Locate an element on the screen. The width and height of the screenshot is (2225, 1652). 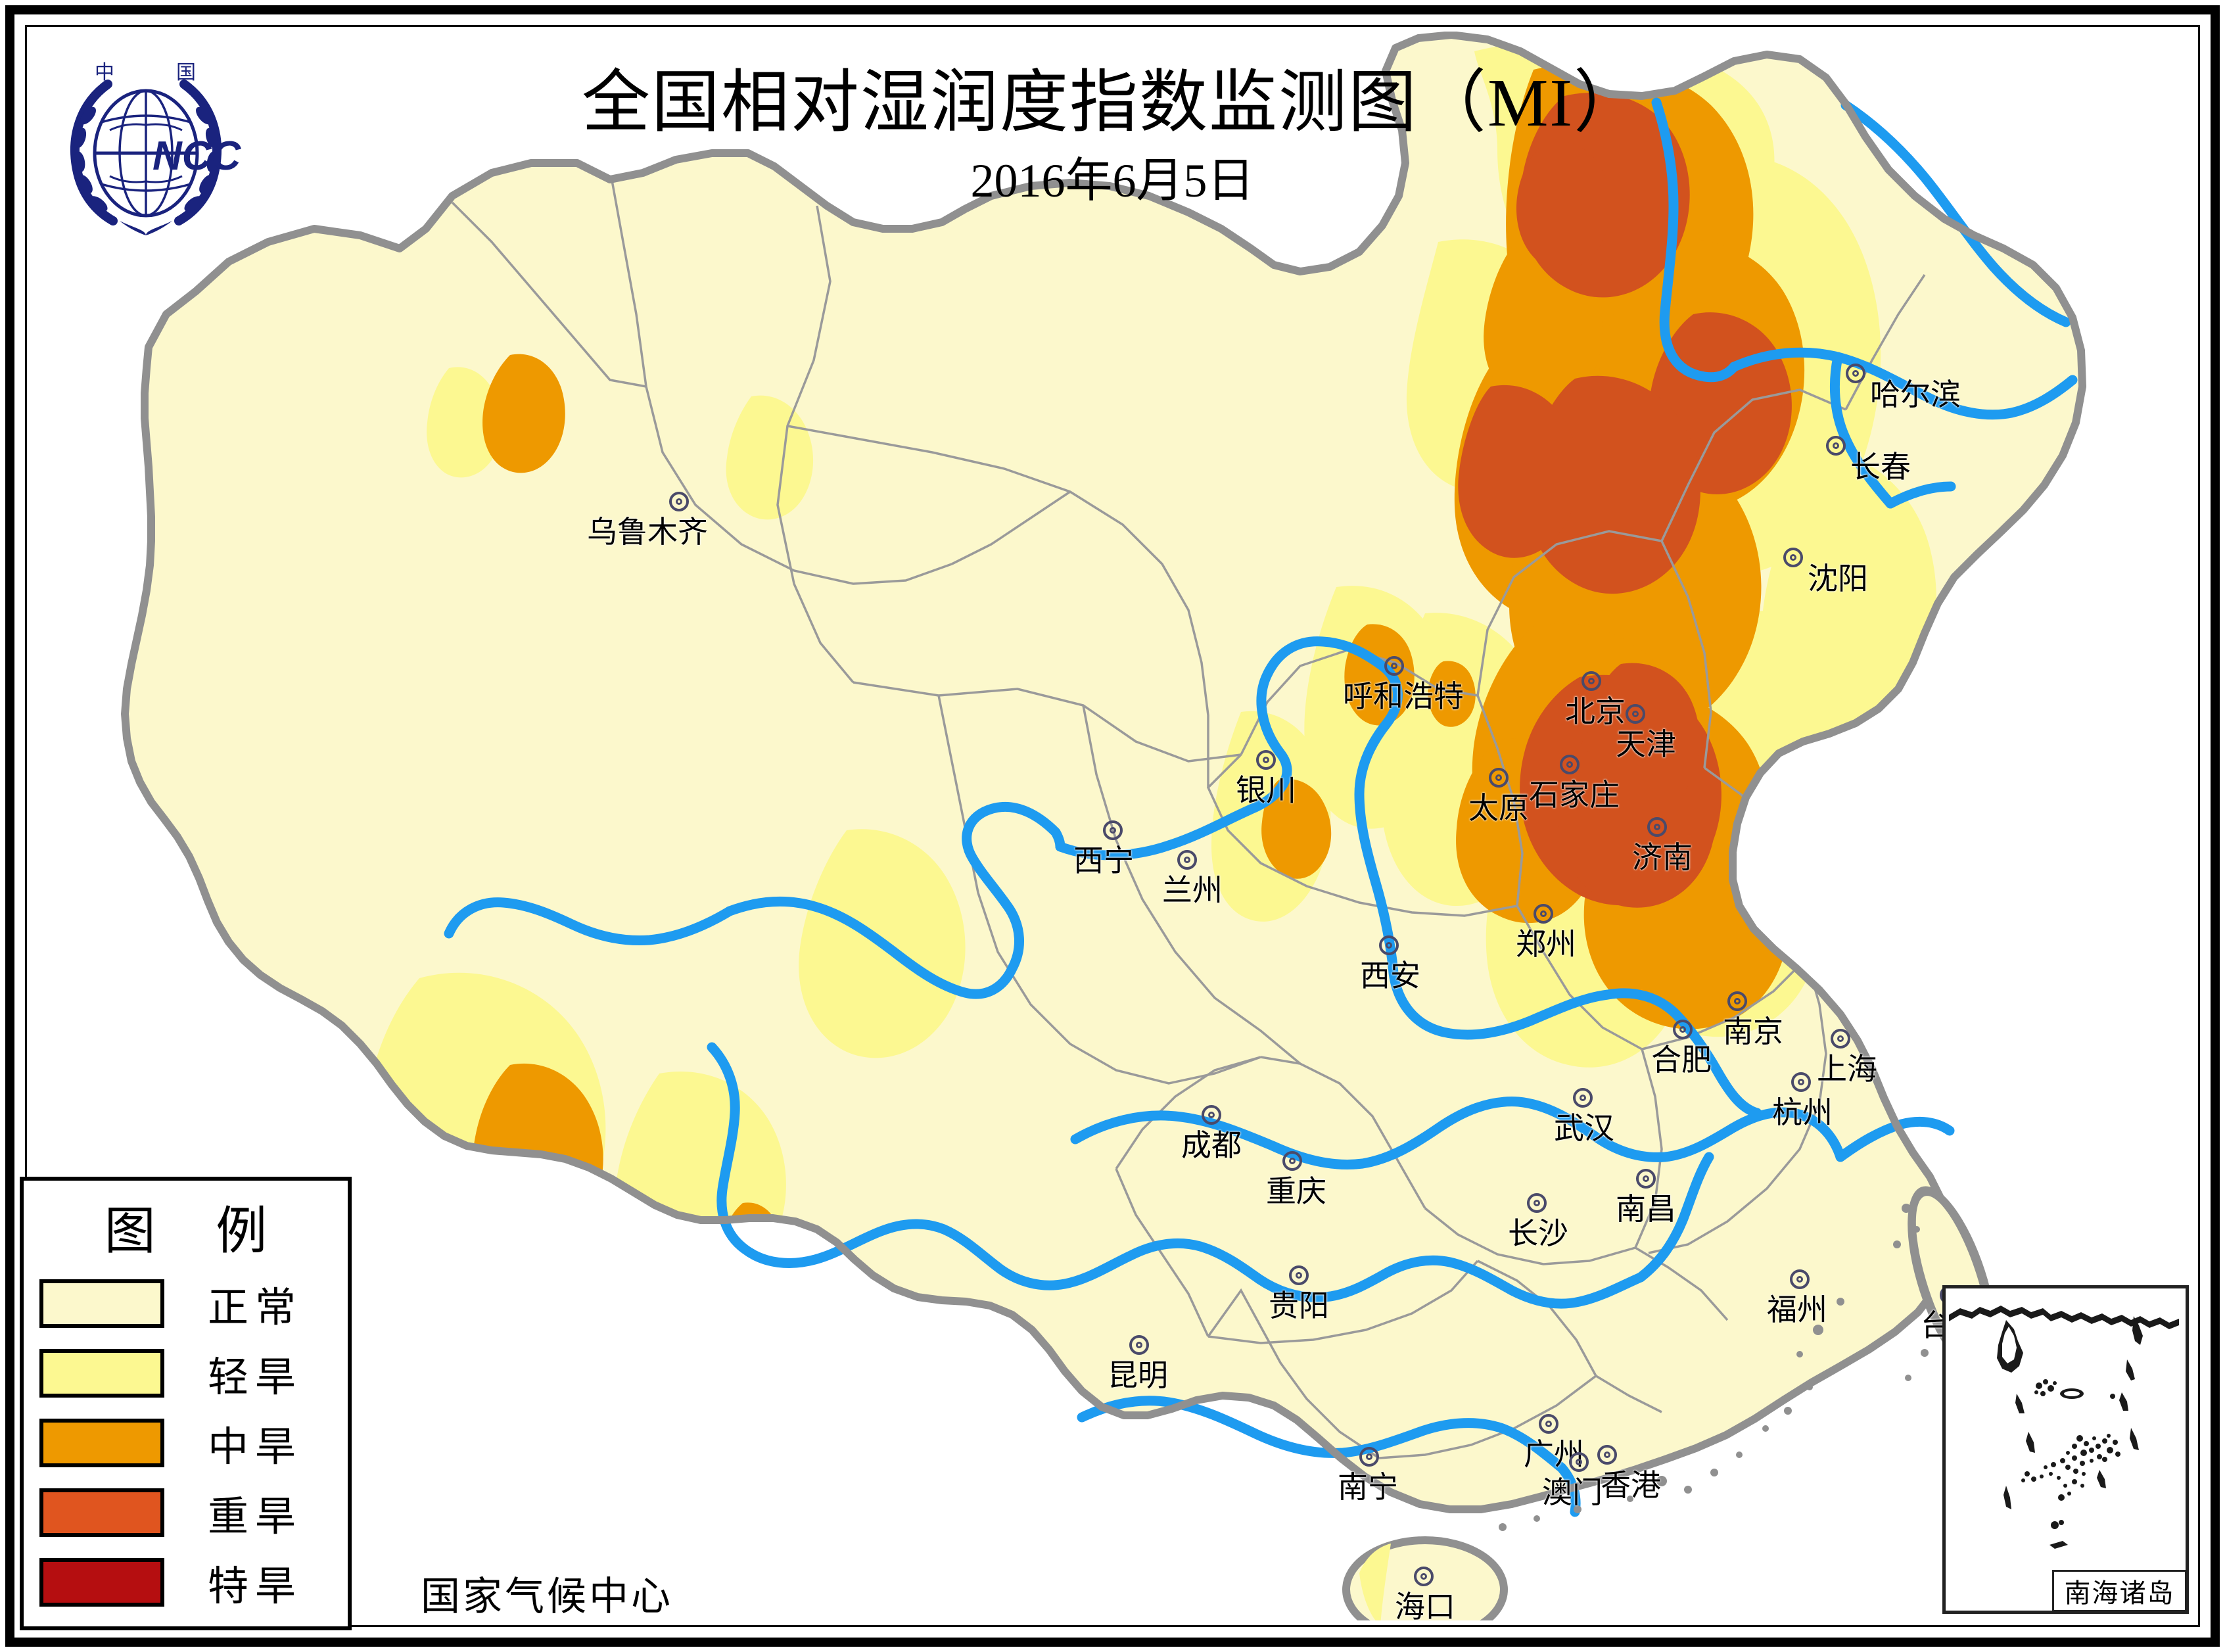
city-label: 天津 is located at coordinates (1646, 745).